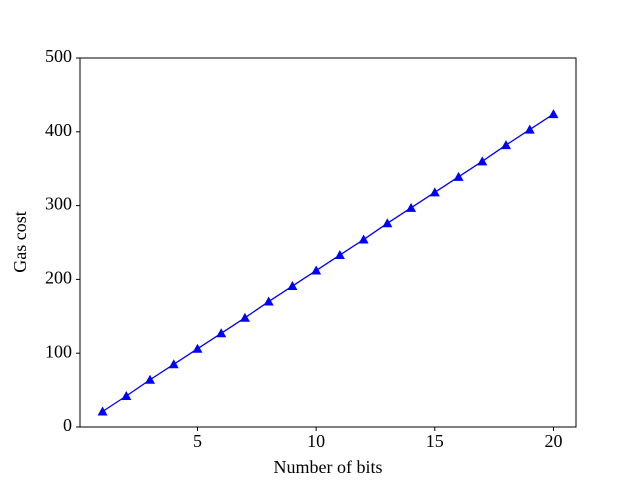 The height and width of the screenshot is (480, 640). What do you see at coordinates (58, 130) in the screenshot?
I see `y-tick-label: 400` at bounding box center [58, 130].